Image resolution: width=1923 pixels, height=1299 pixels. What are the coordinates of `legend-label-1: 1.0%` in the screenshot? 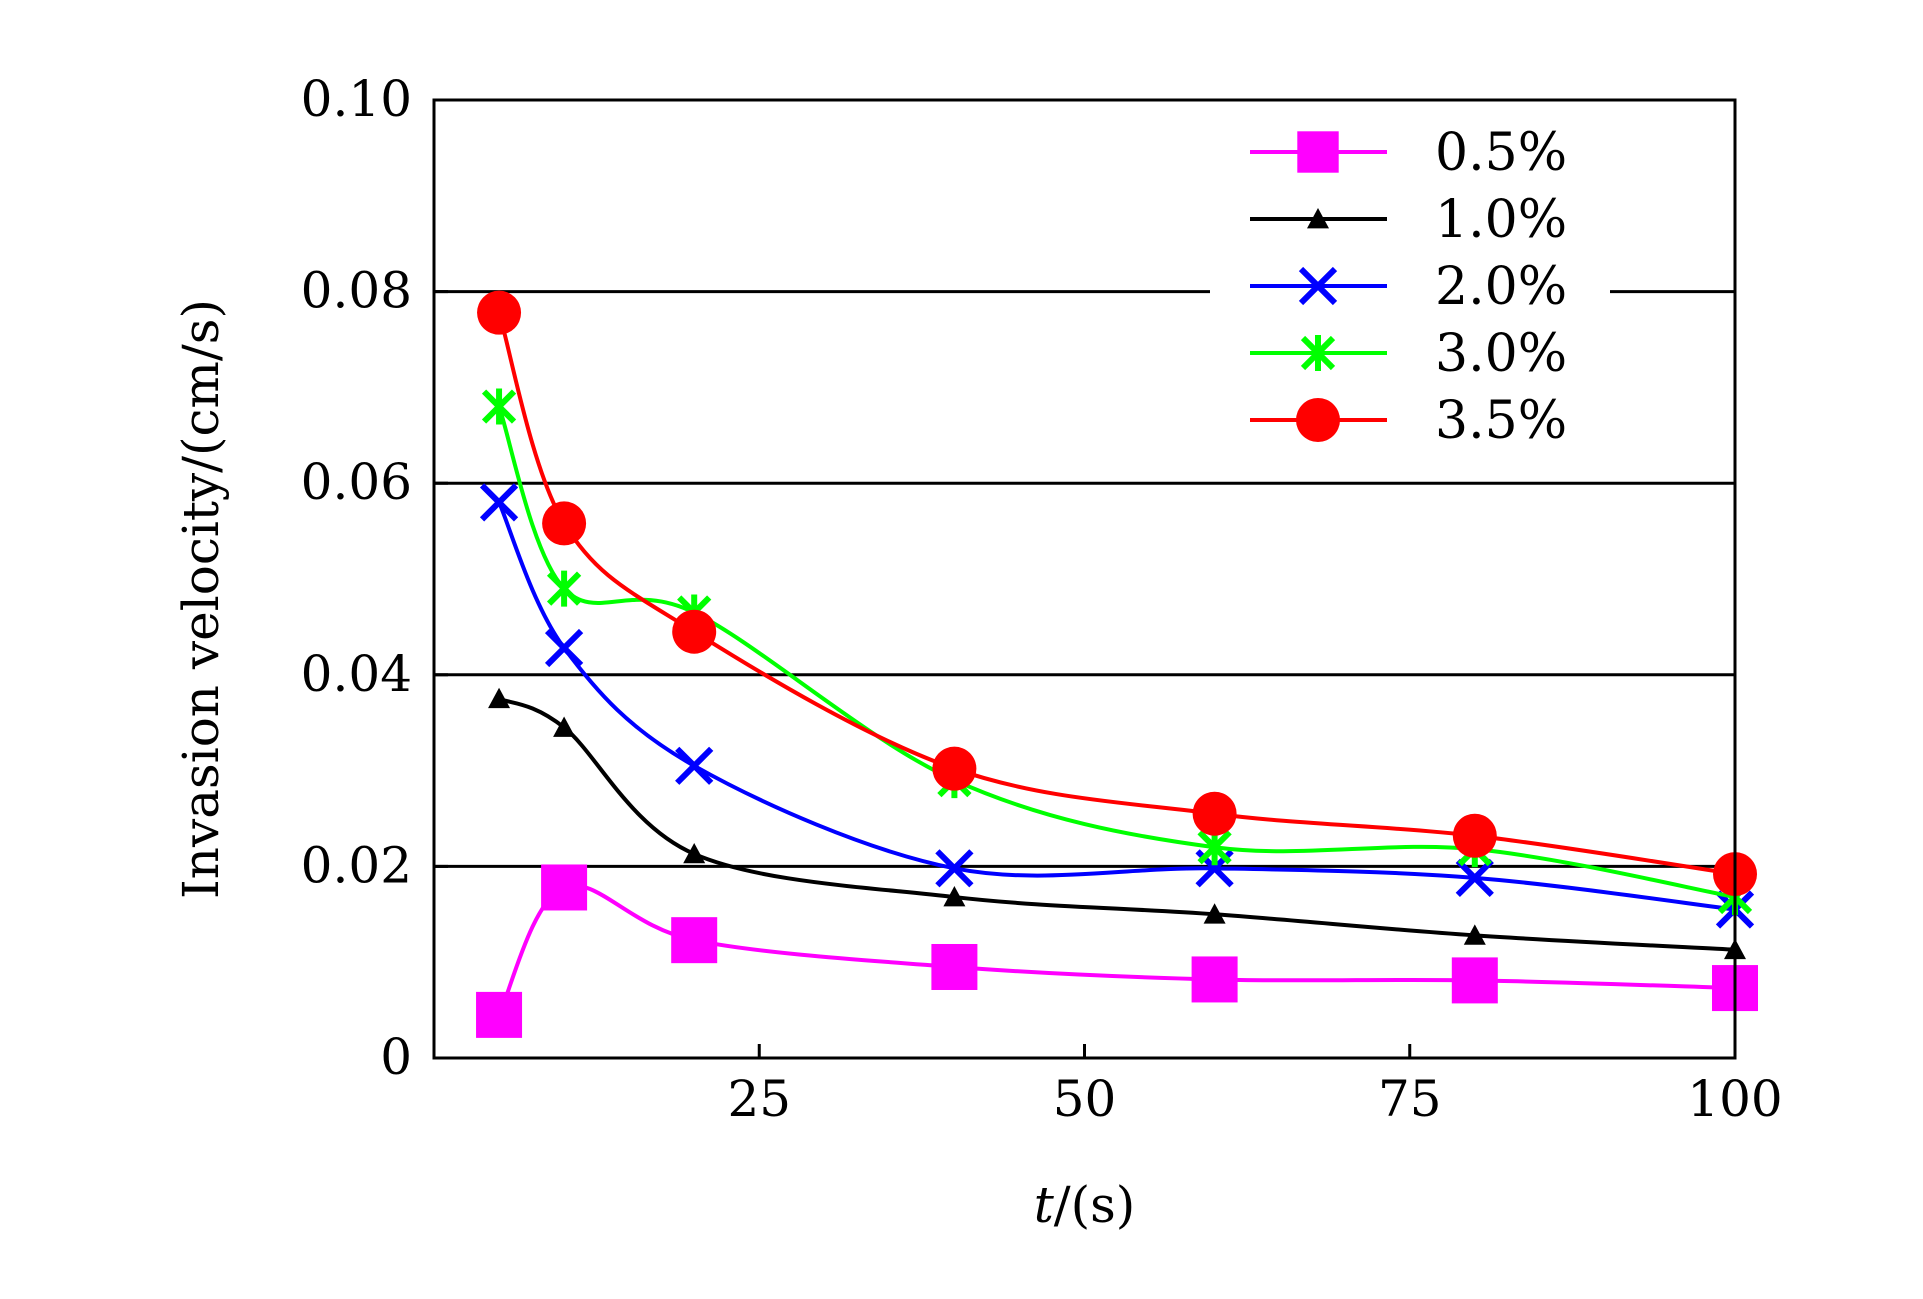 It's located at (1501, 220).